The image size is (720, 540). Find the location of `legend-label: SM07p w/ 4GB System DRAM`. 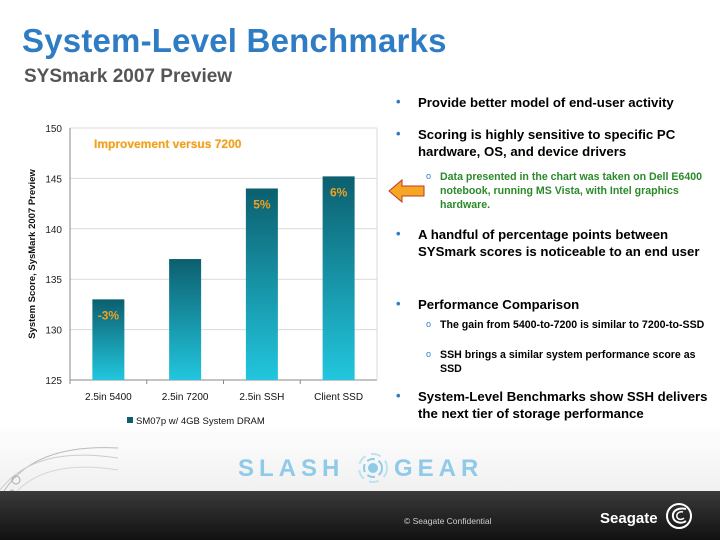

legend-label: SM07p w/ 4GB System DRAM is located at coordinates (200, 421).